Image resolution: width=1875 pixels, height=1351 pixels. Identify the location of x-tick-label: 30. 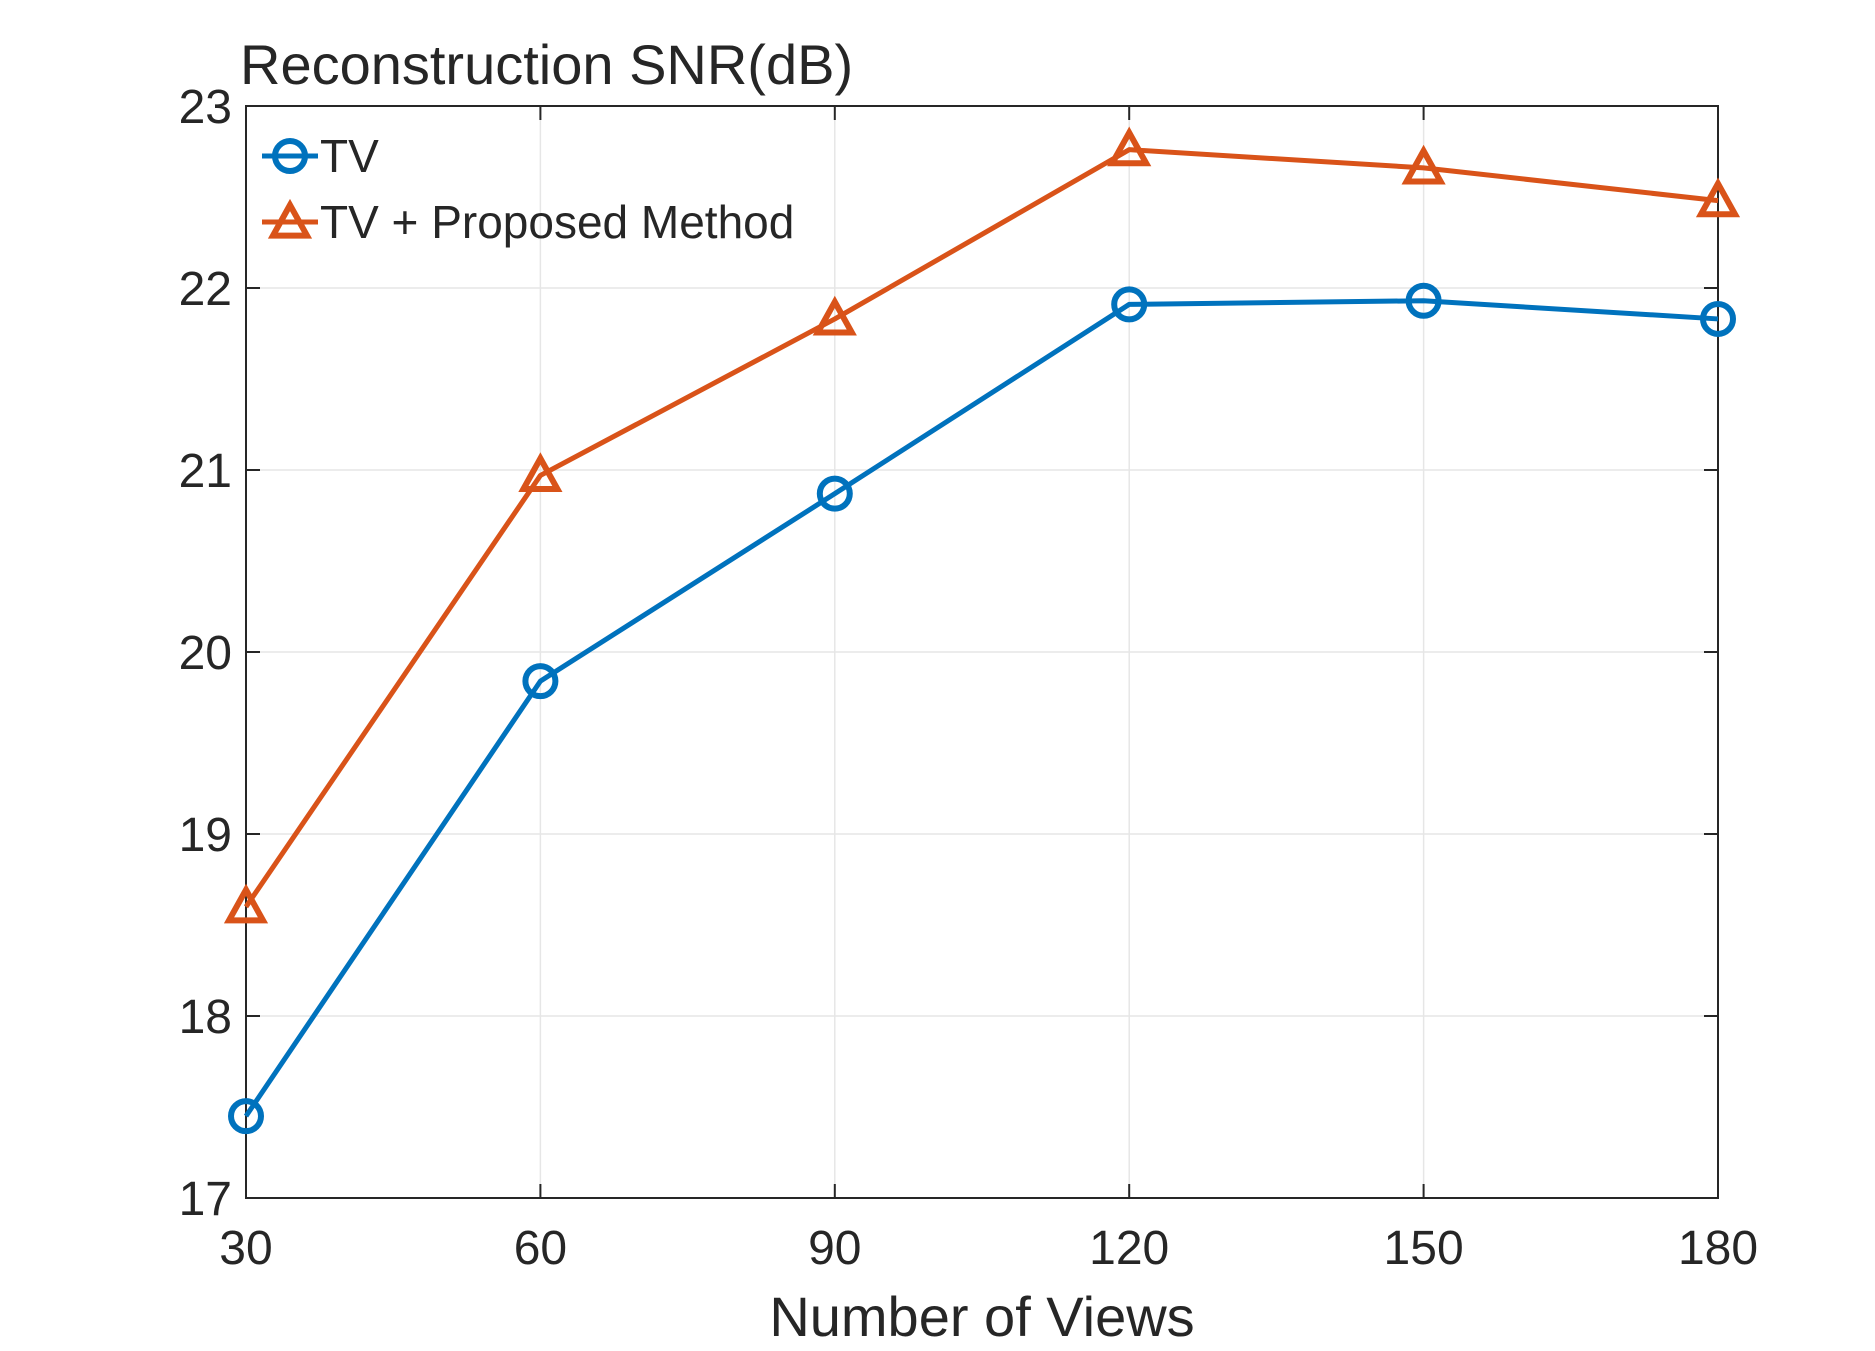
(245, 1248).